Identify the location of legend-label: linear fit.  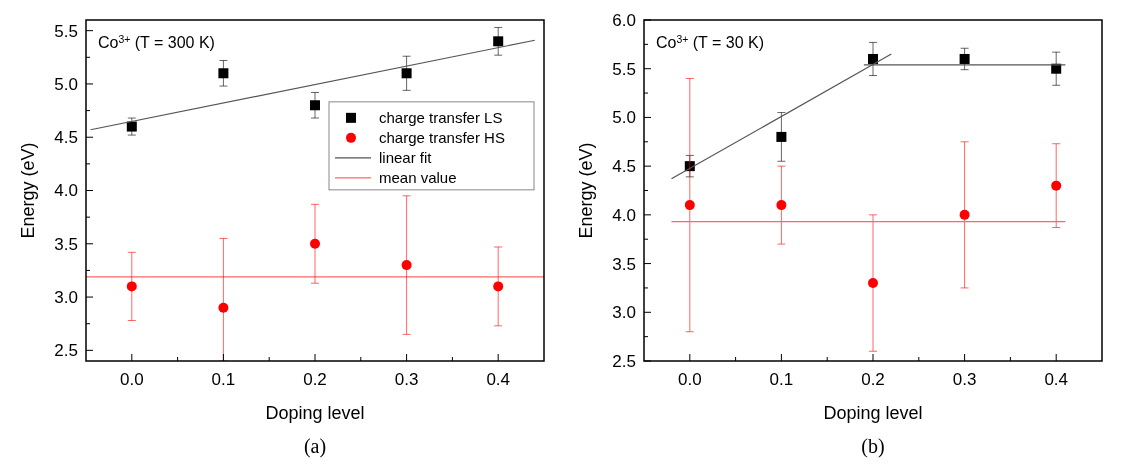
(406, 158).